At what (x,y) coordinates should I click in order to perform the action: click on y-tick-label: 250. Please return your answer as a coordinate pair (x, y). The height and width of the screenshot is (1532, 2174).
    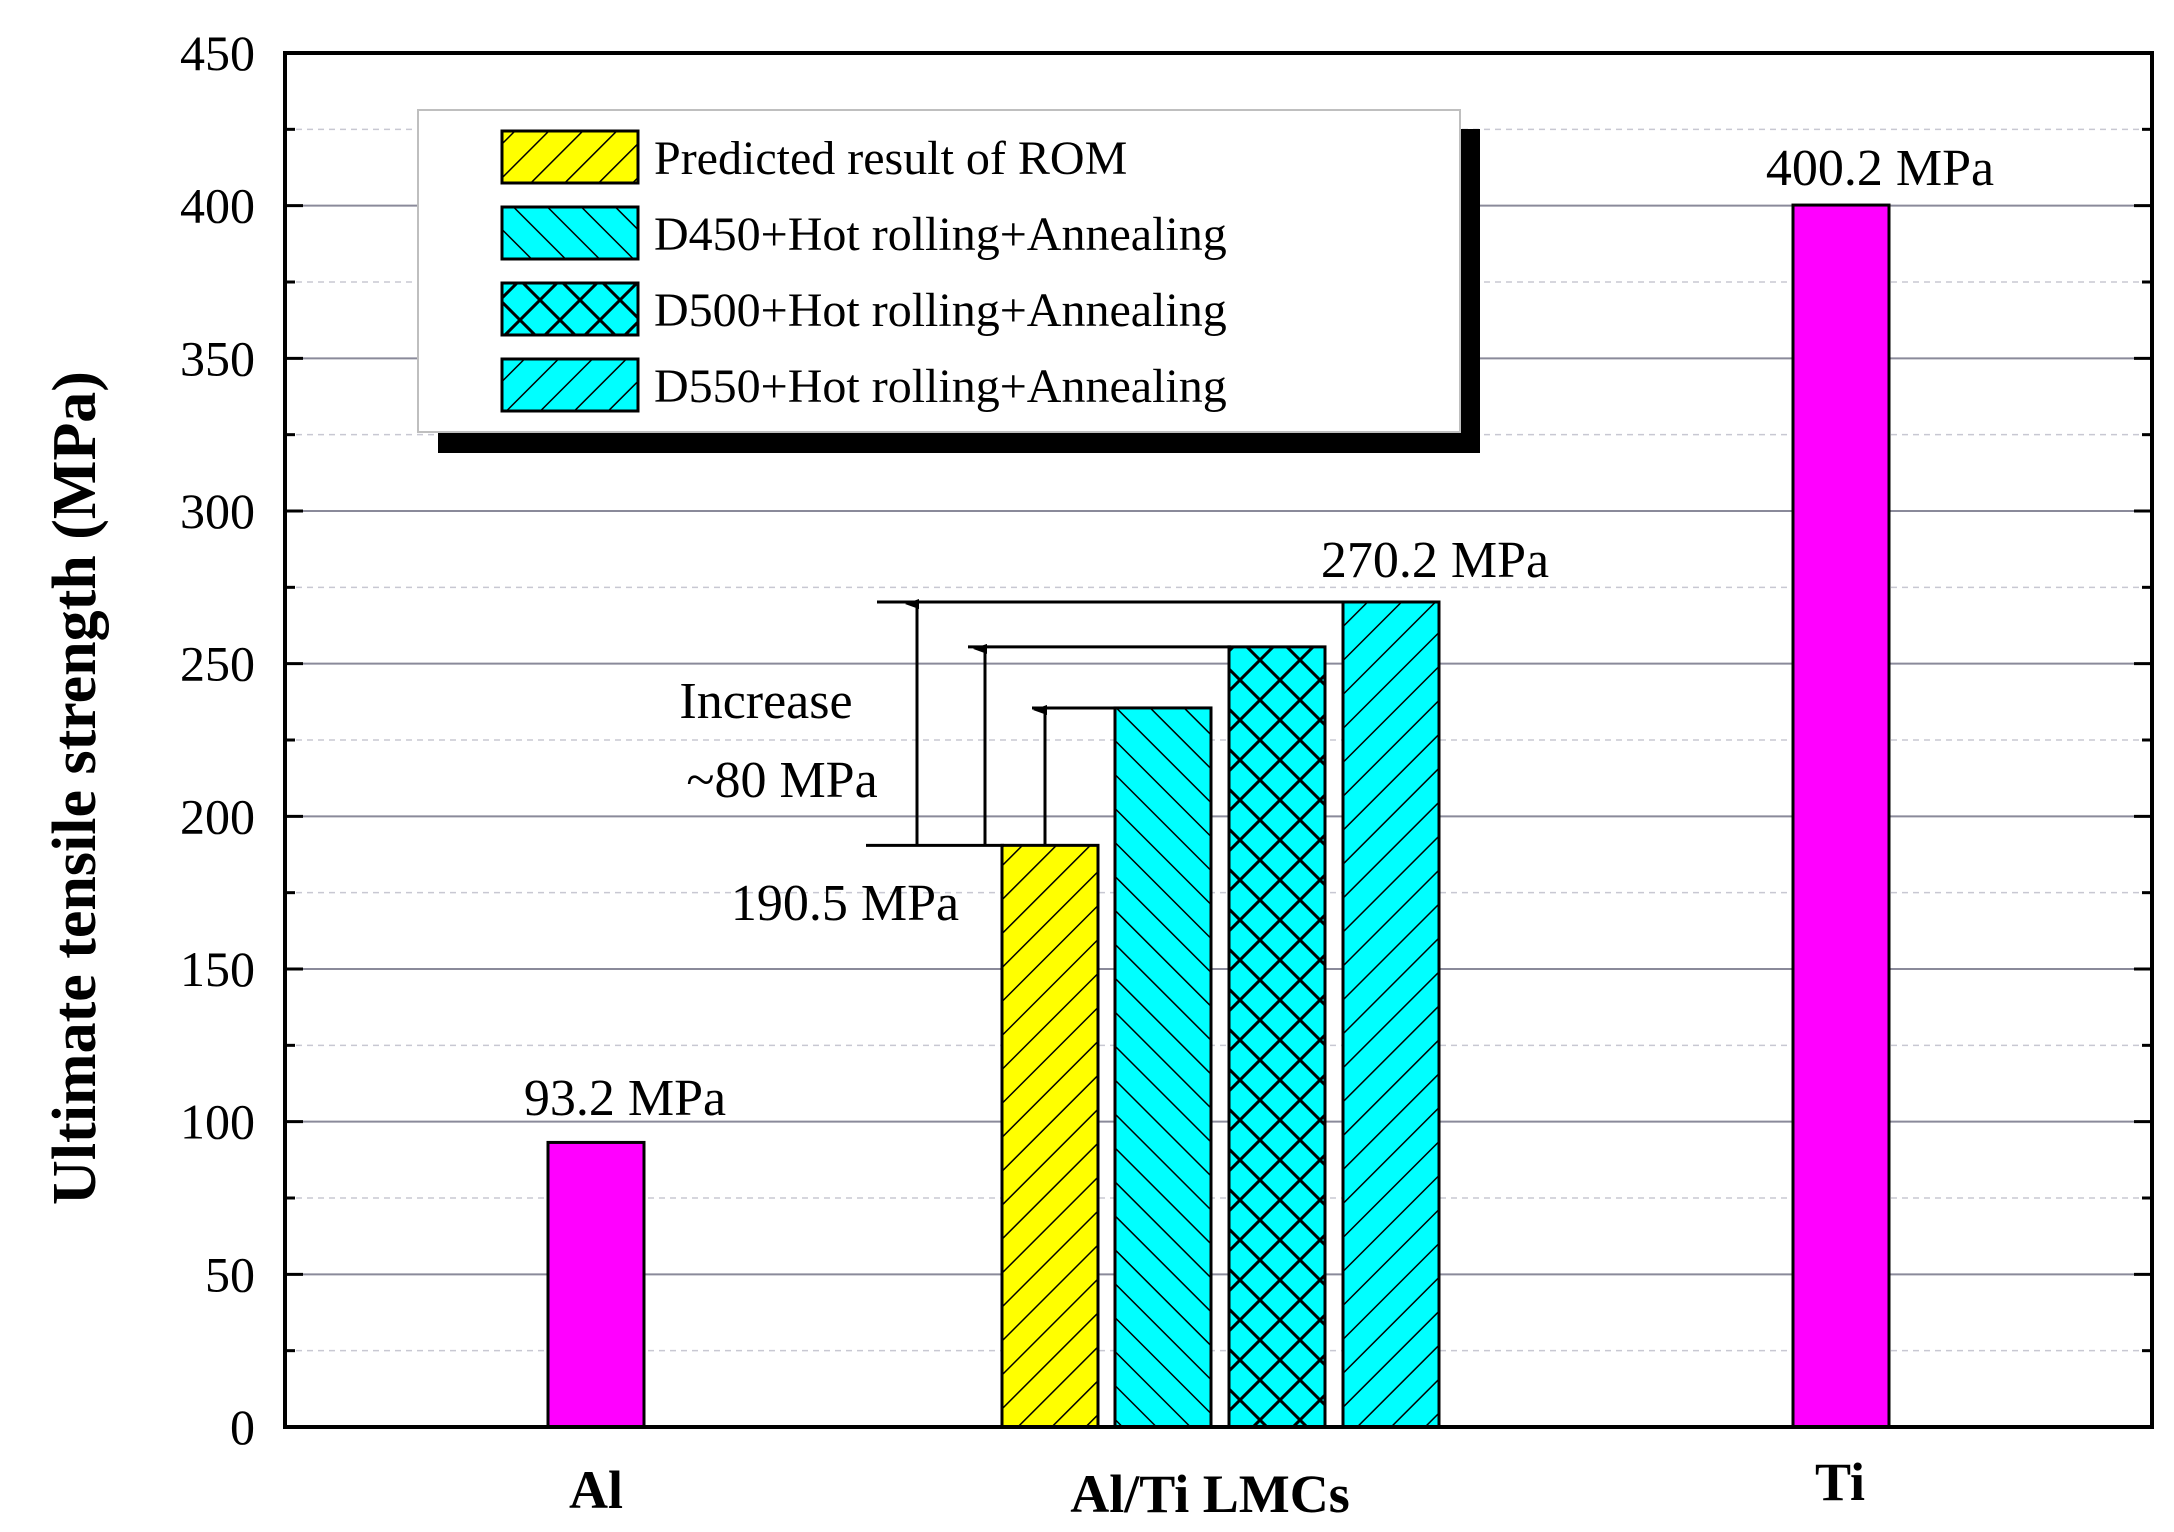
    Looking at the image, I should click on (217, 664).